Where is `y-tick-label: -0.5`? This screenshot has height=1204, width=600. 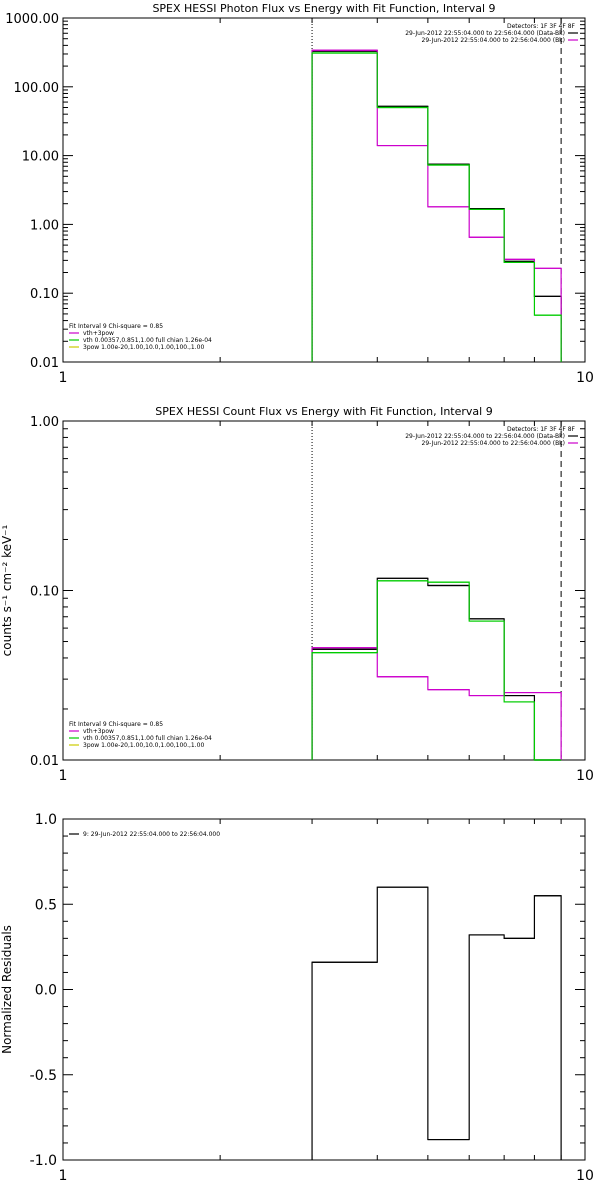 y-tick-label: -0.5 is located at coordinates (43, 1076).